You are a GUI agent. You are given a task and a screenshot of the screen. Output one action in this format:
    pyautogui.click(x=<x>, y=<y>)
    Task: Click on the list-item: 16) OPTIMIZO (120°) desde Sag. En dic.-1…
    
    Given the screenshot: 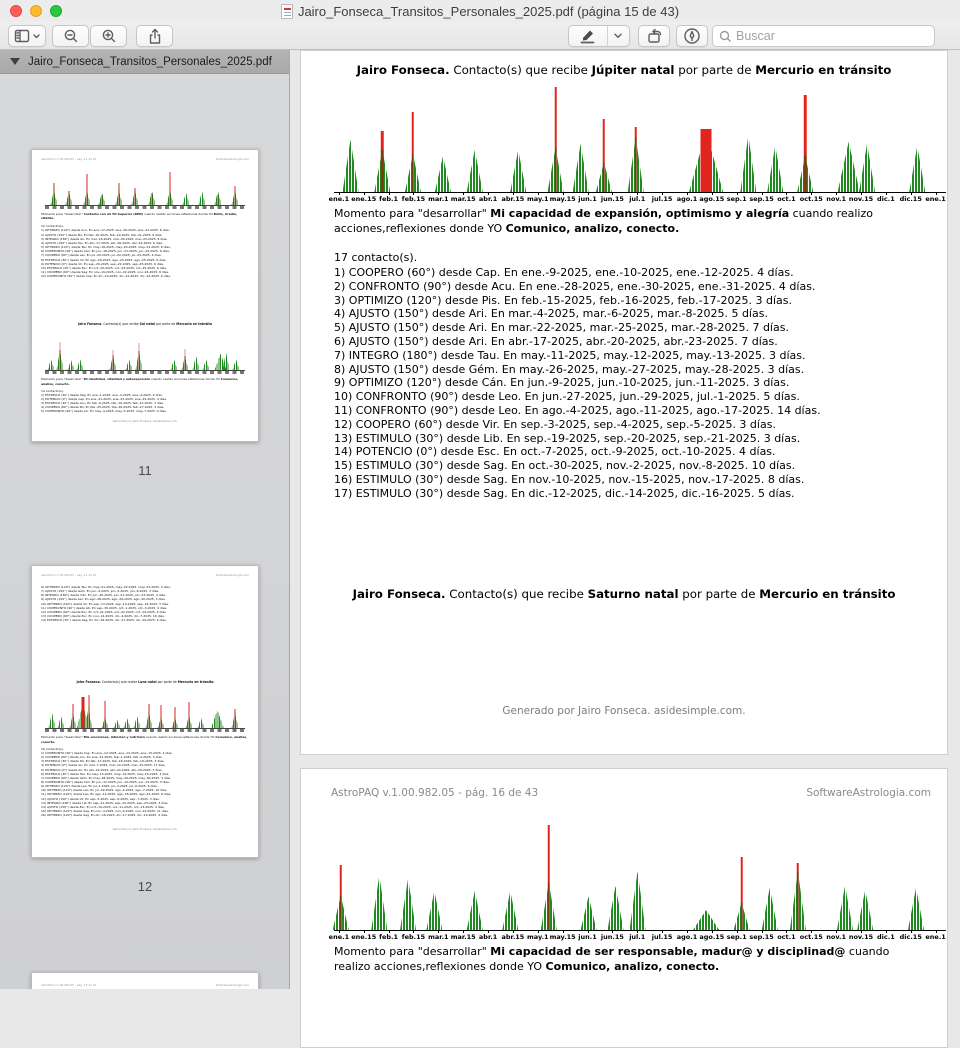 What is the action you would take?
    pyautogui.click(x=105, y=815)
    